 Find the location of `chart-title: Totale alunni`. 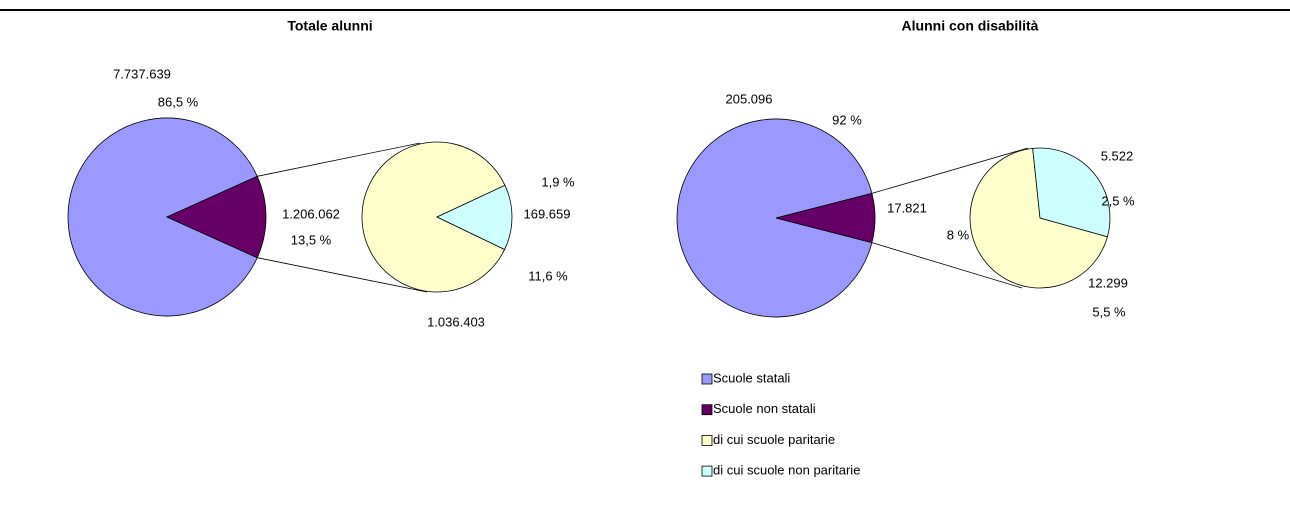

chart-title: Totale alunni is located at coordinates (329, 26).